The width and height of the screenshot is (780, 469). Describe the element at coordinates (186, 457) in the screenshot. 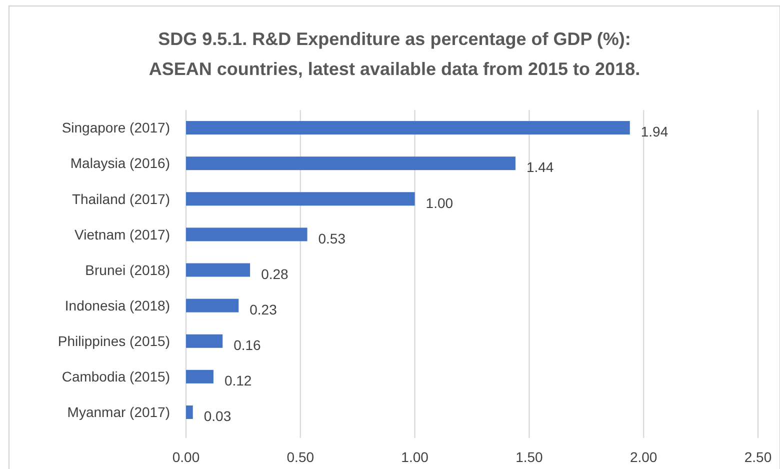

I see `x-tick-label: 0.00` at that location.